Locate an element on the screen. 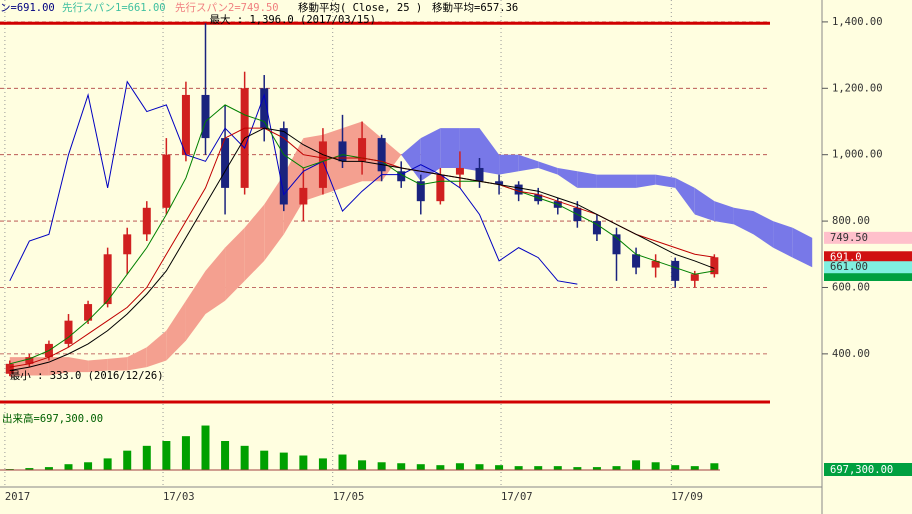 The height and width of the screenshot is (514, 912). price-tag: 691.0 is located at coordinates (846, 257).